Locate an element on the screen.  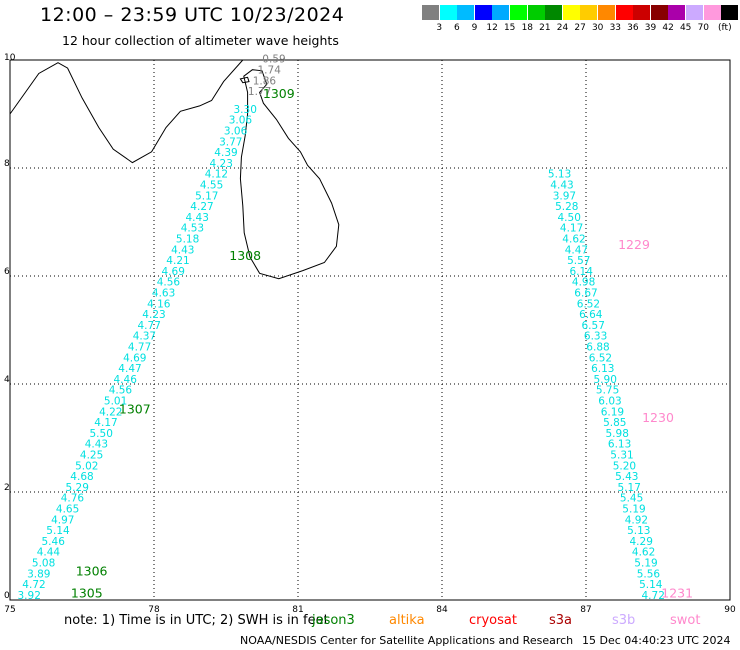
wave-height-value: 4.69 is located at coordinates (134, 358).